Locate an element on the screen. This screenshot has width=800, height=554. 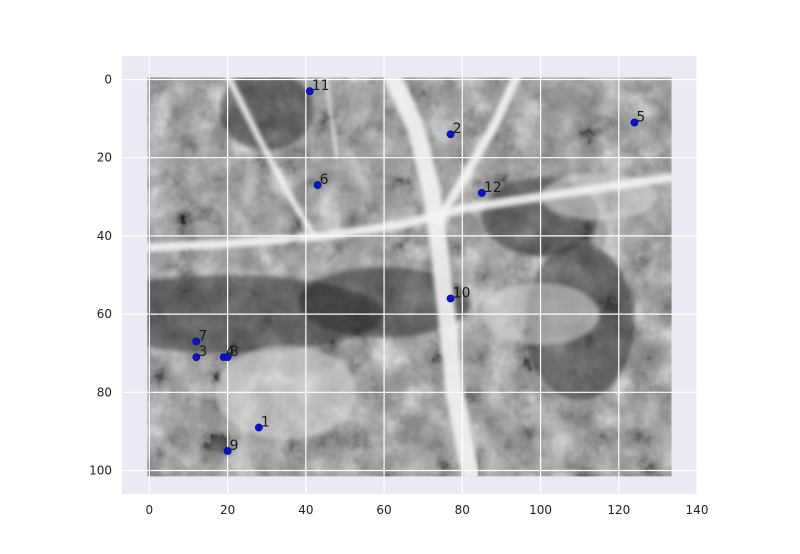
y-tick-label: 0 is located at coordinates (108, 79).